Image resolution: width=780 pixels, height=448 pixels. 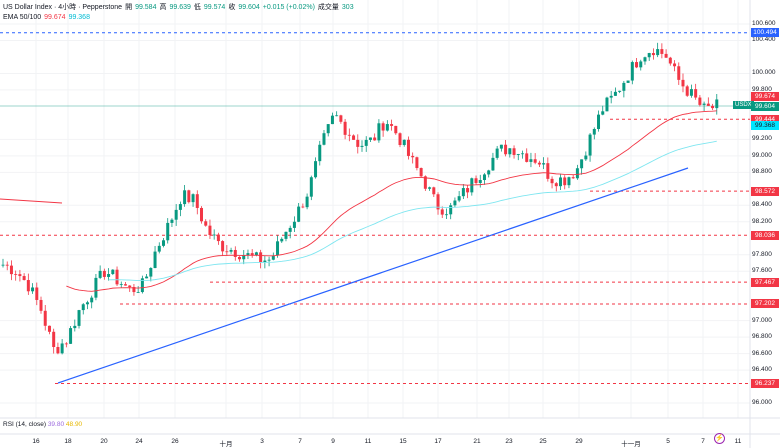 What do you see at coordinates (438, 441) in the screenshot?
I see `time-tick-label: 17` at bounding box center [438, 441].